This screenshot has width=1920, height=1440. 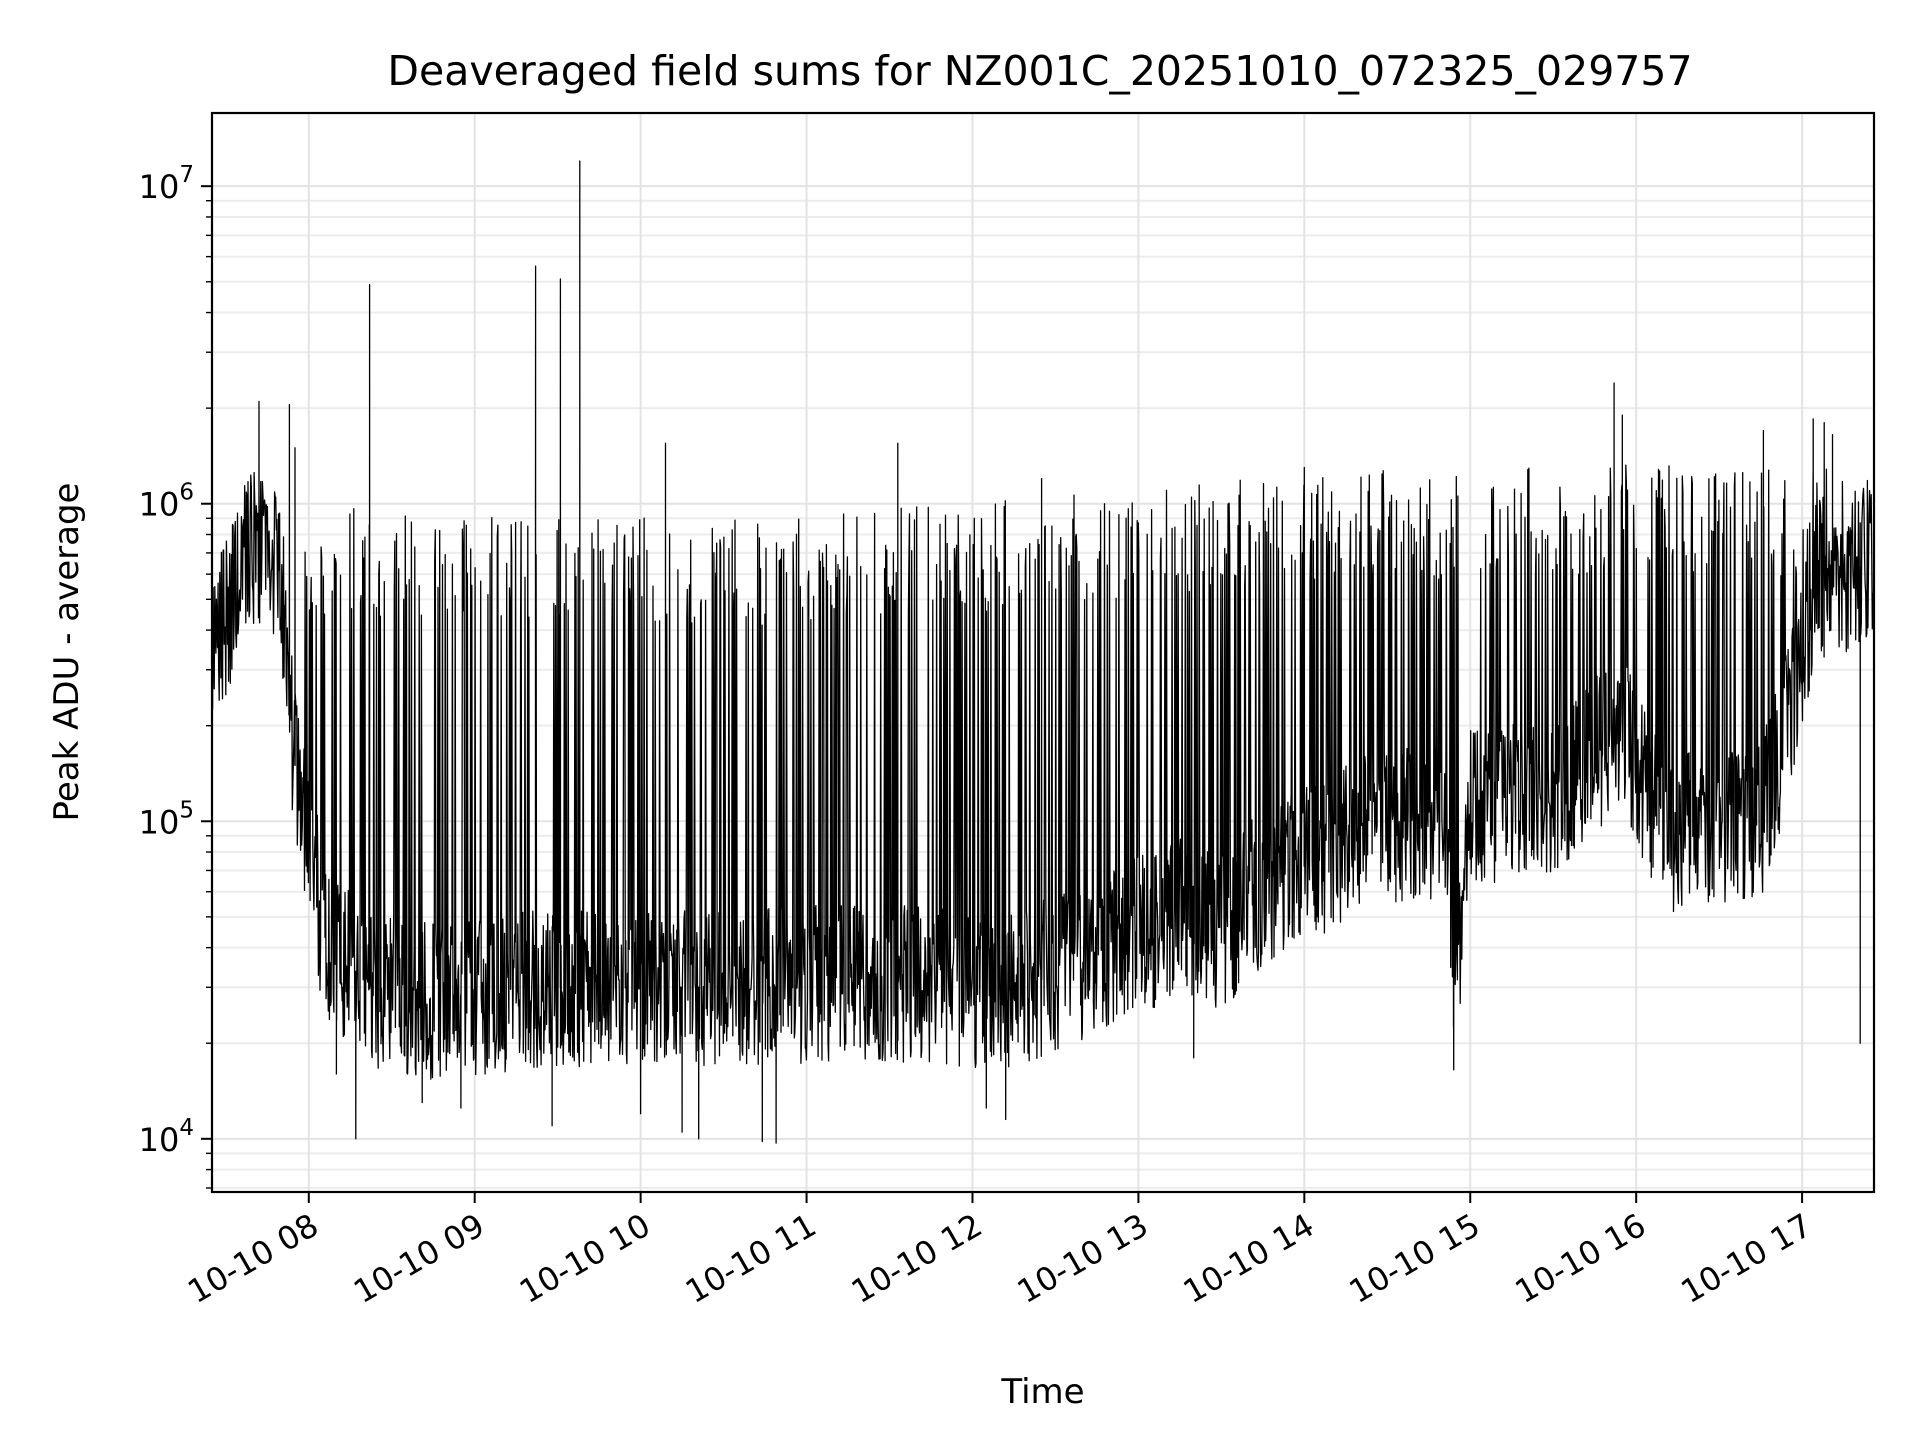 What do you see at coordinates (175, 675) in the screenshot?
I see `y-axis: 10⁴ 10⁵ 10⁶ 10⁷` at bounding box center [175, 675].